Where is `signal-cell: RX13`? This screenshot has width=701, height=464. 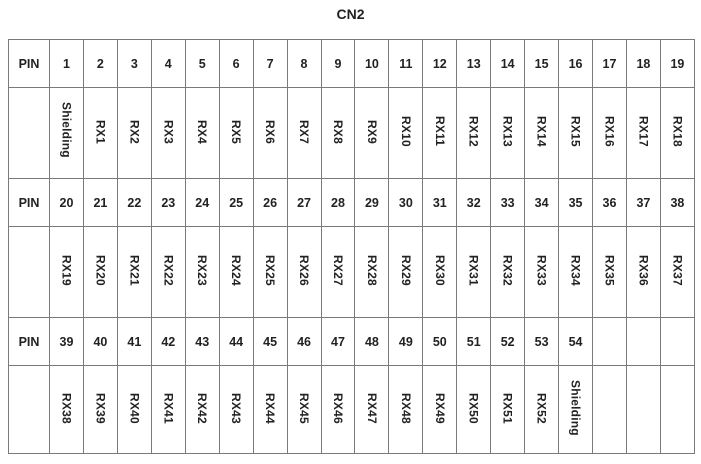 signal-cell: RX13 is located at coordinates (508, 133).